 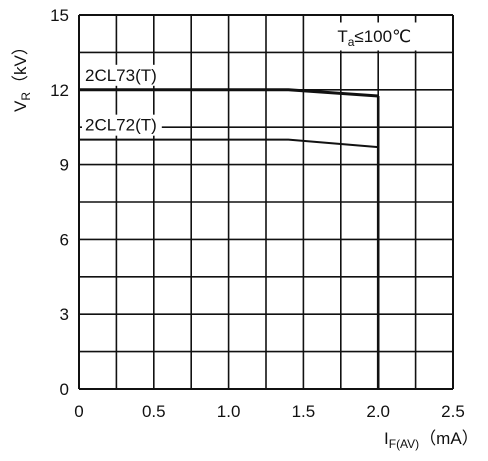 What do you see at coordinates (229, 411) in the screenshot?
I see `x-tick-label: 1.0` at bounding box center [229, 411].